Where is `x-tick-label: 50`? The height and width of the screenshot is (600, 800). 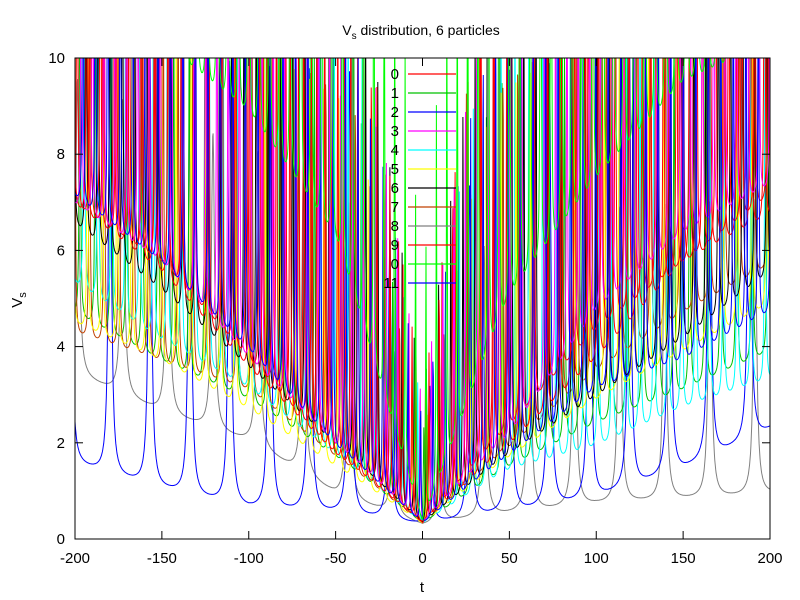 x-tick-label: 50 is located at coordinates (509, 558).